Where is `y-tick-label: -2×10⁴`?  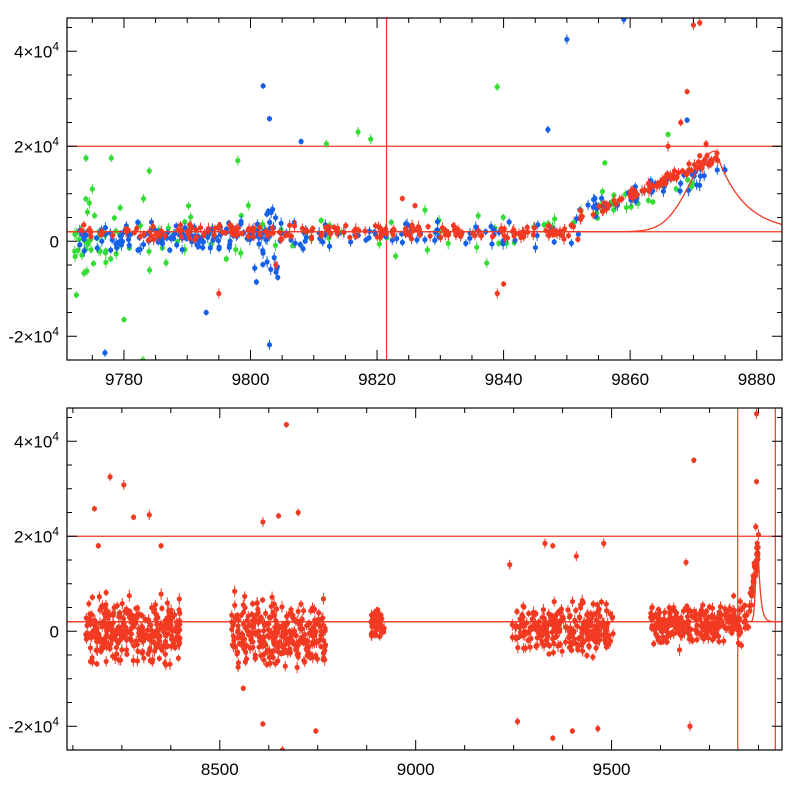 y-tick-label: -2×10⁴ is located at coordinates (33, 725).